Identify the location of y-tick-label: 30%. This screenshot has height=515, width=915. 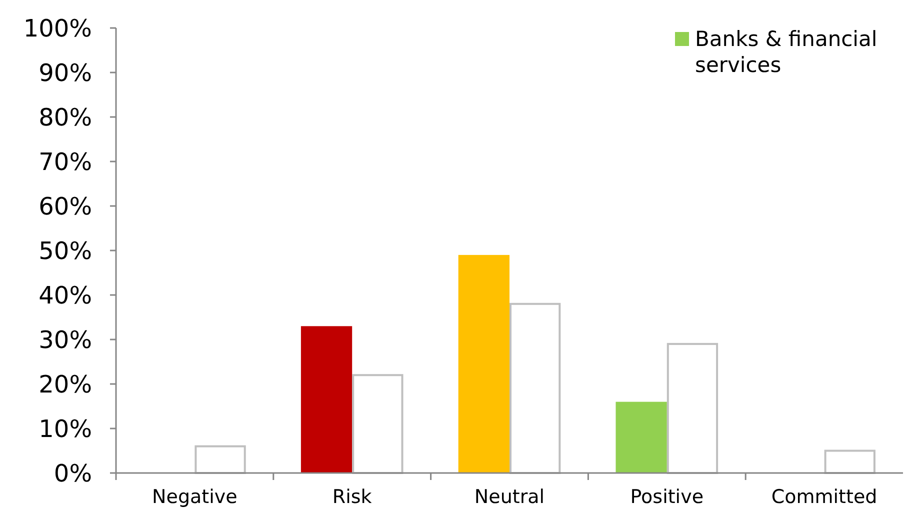
(65, 340).